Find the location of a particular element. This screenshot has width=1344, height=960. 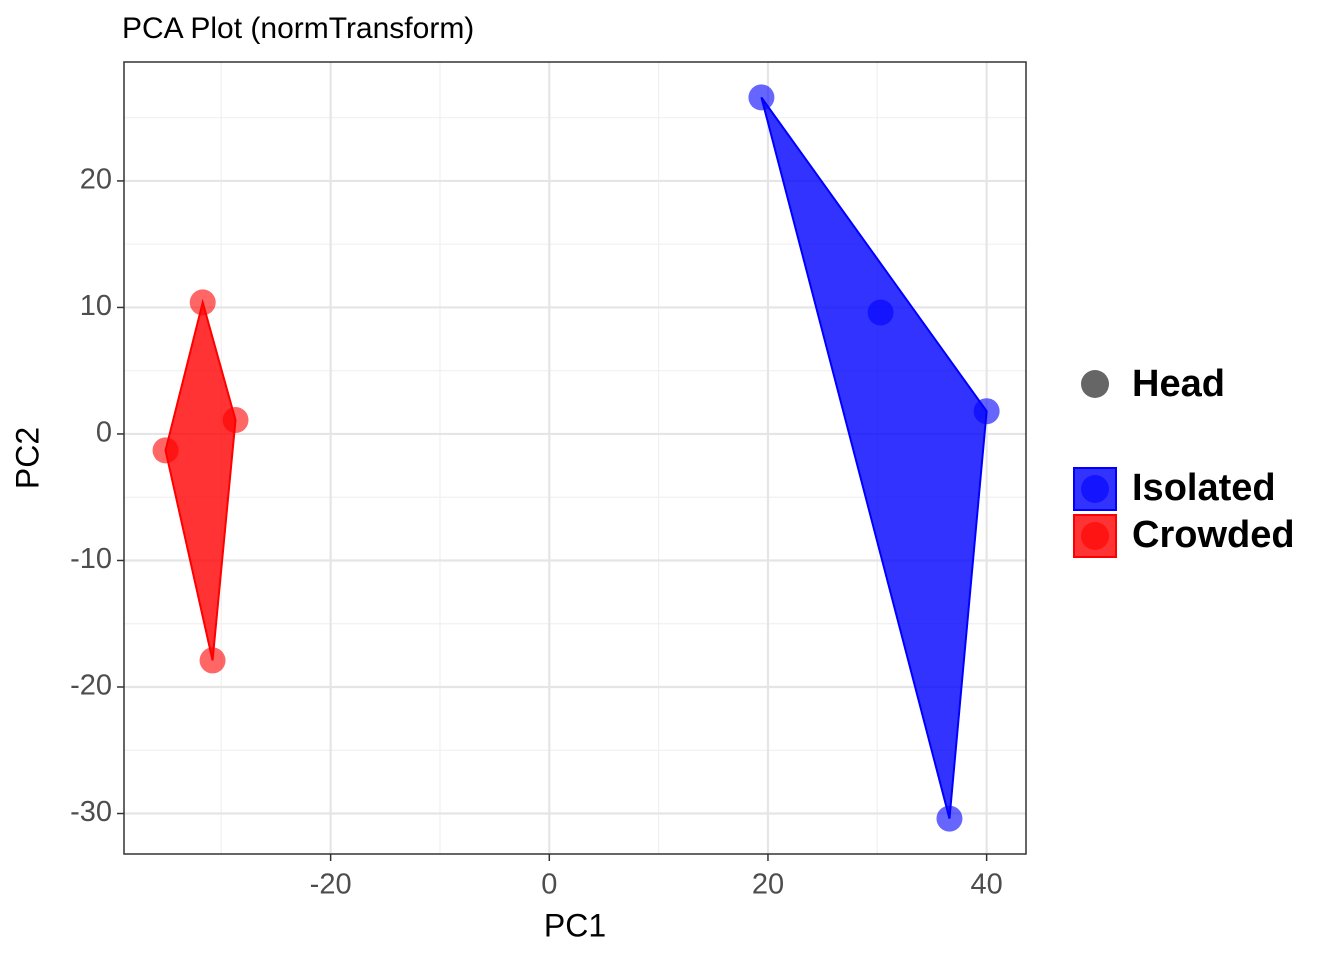

y-tick-label: -30 is located at coordinates (91, 812).